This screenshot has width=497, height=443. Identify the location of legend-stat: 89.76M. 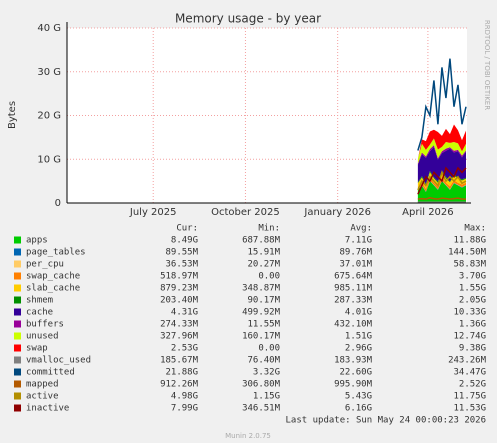
(355, 253).